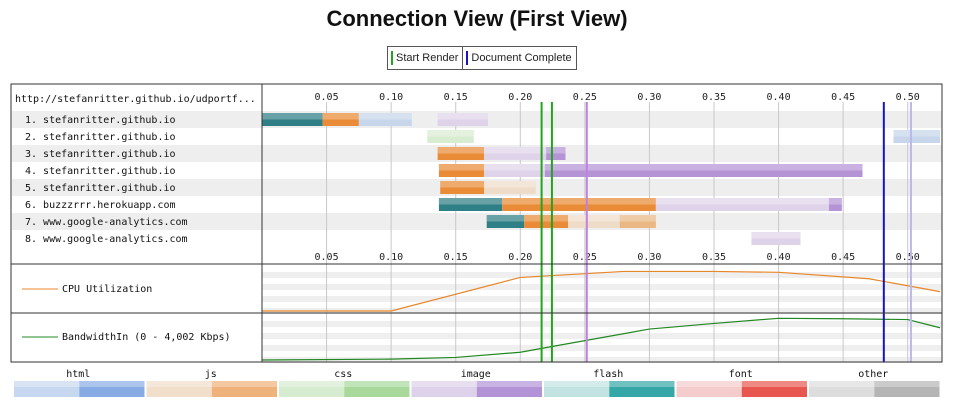  I want to click on x-tick-label-bottom: 0.50, so click(908, 257).